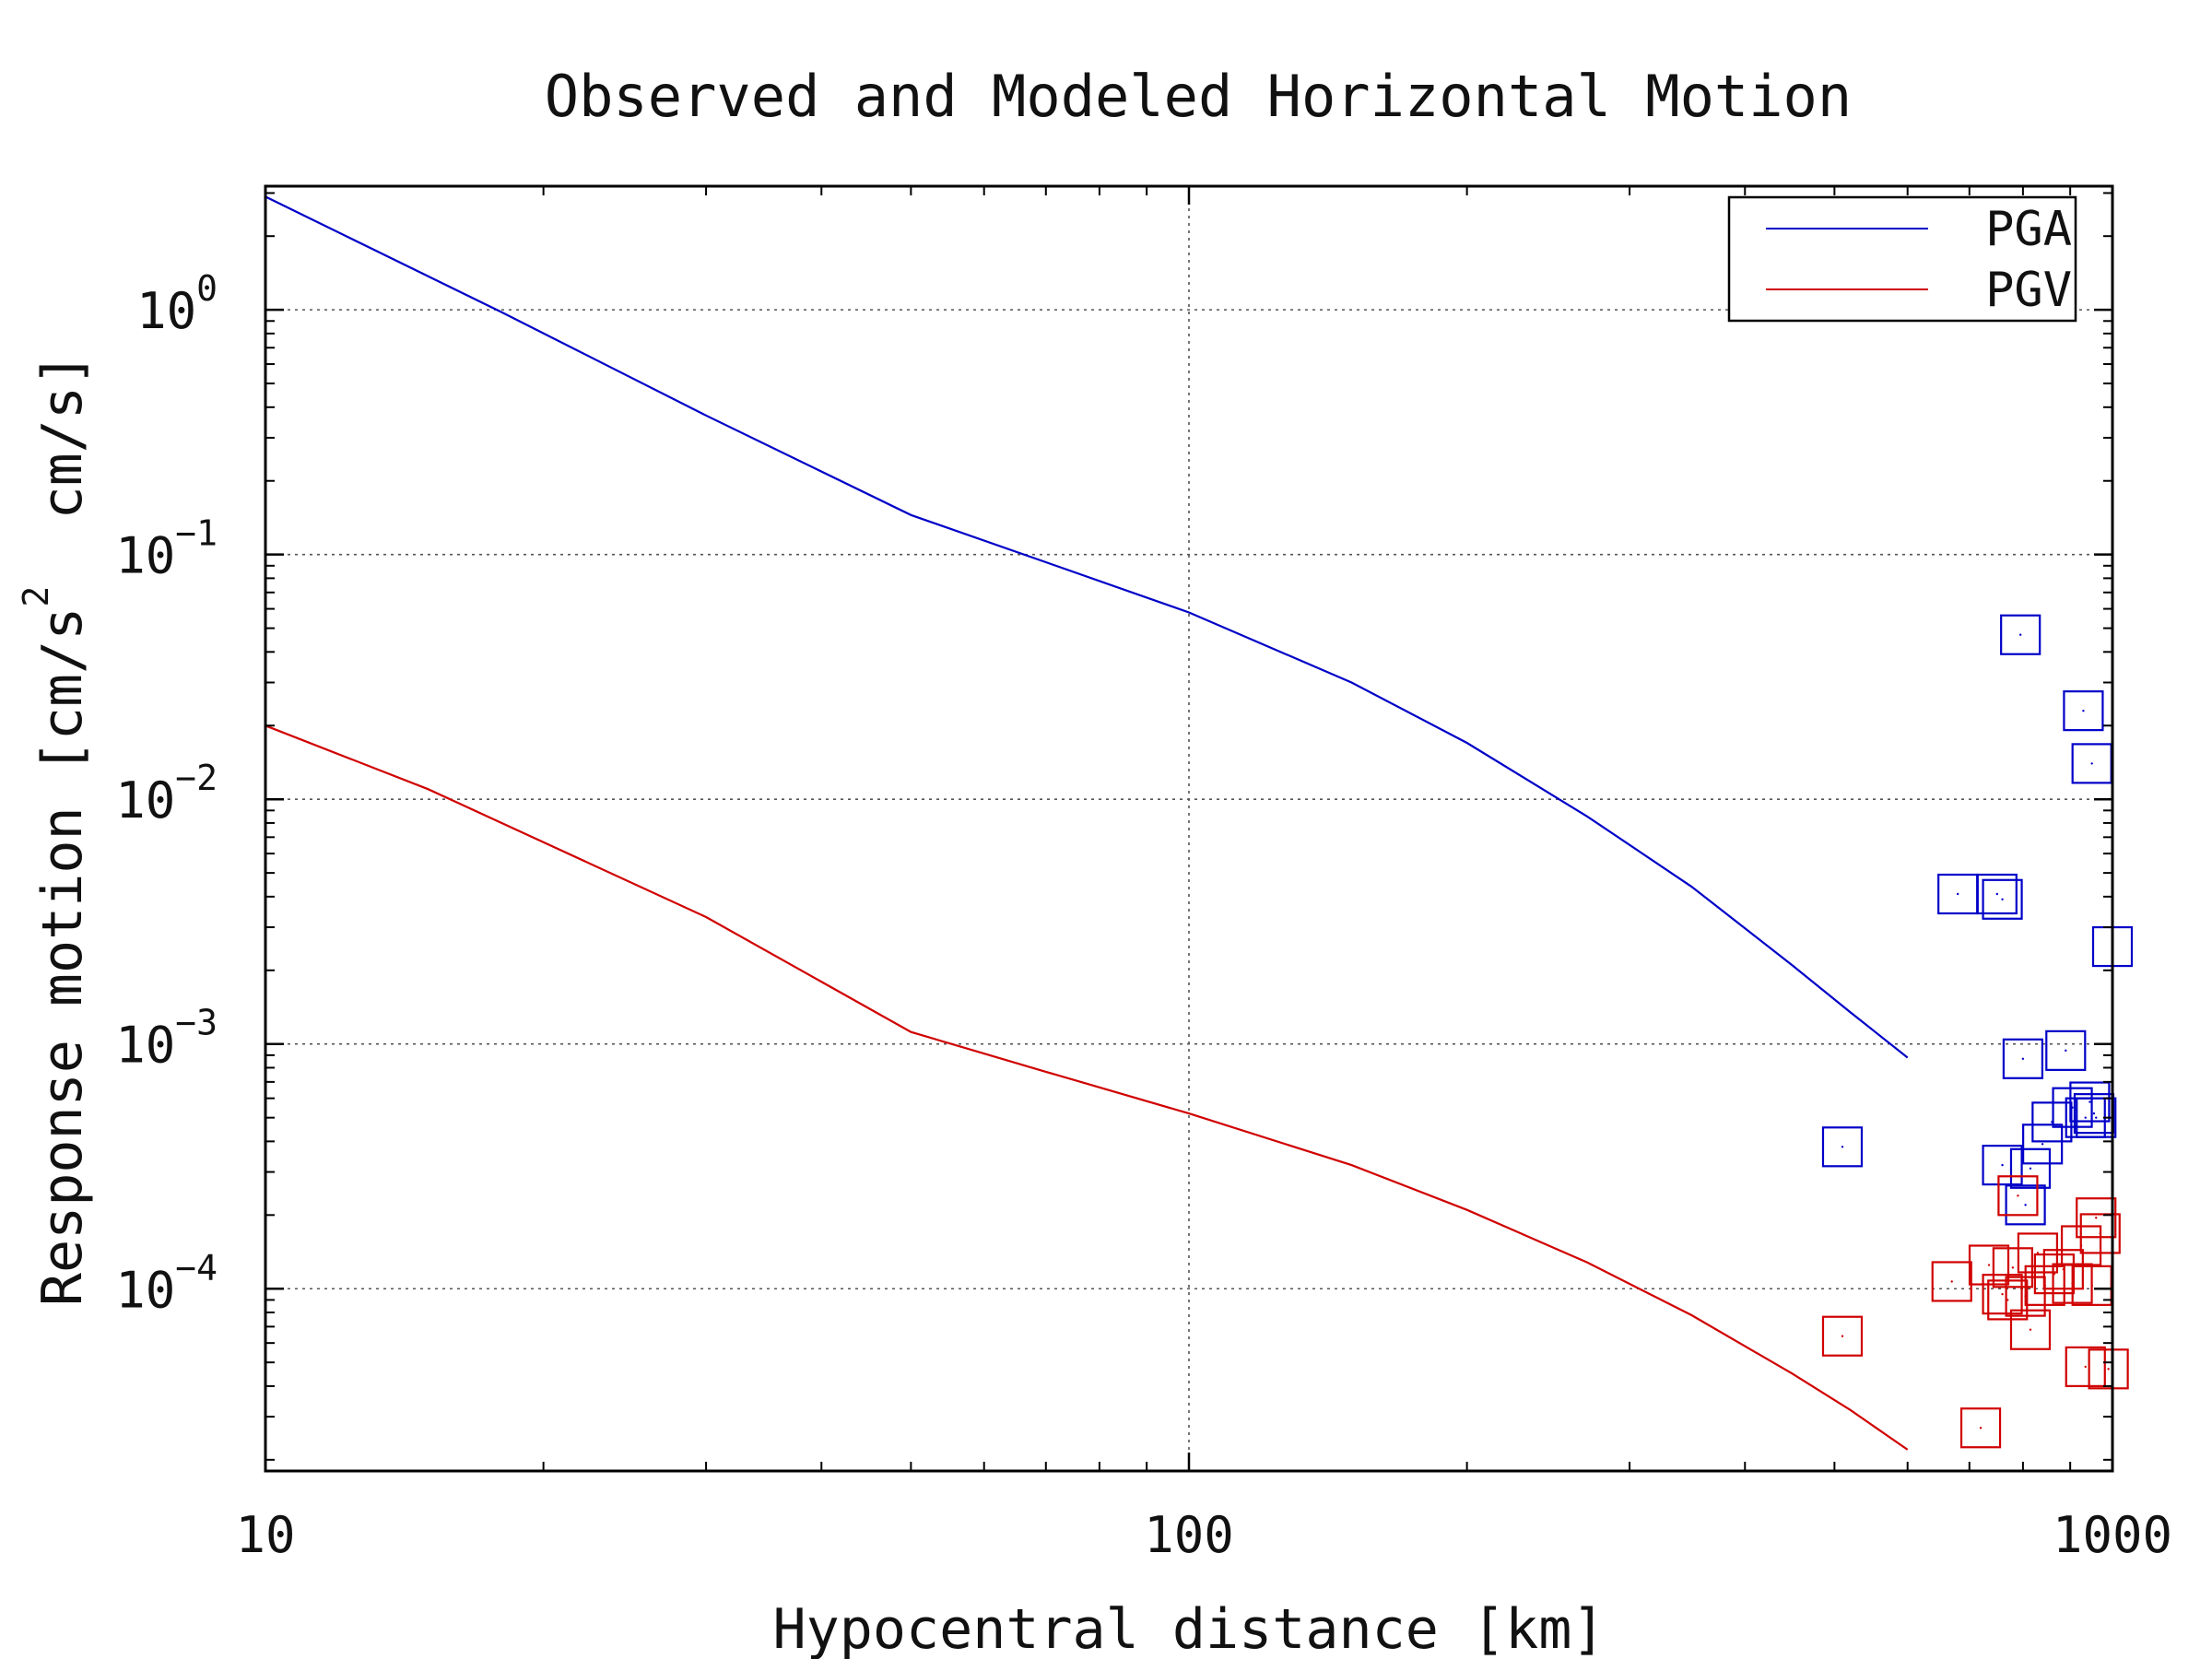 This screenshot has height=1659, width=2212. Describe the element at coordinates (196, 1267) in the screenshot. I see `y-tick-exponent: −4` at that location.